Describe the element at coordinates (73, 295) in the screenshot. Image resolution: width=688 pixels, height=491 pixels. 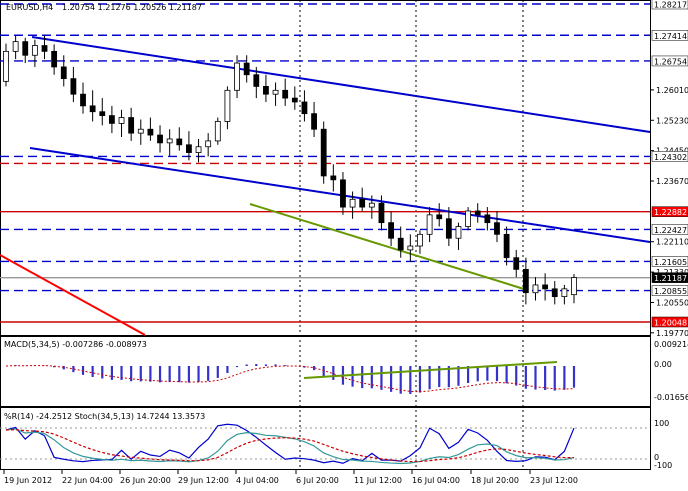
I see `red-trendline` at that location.